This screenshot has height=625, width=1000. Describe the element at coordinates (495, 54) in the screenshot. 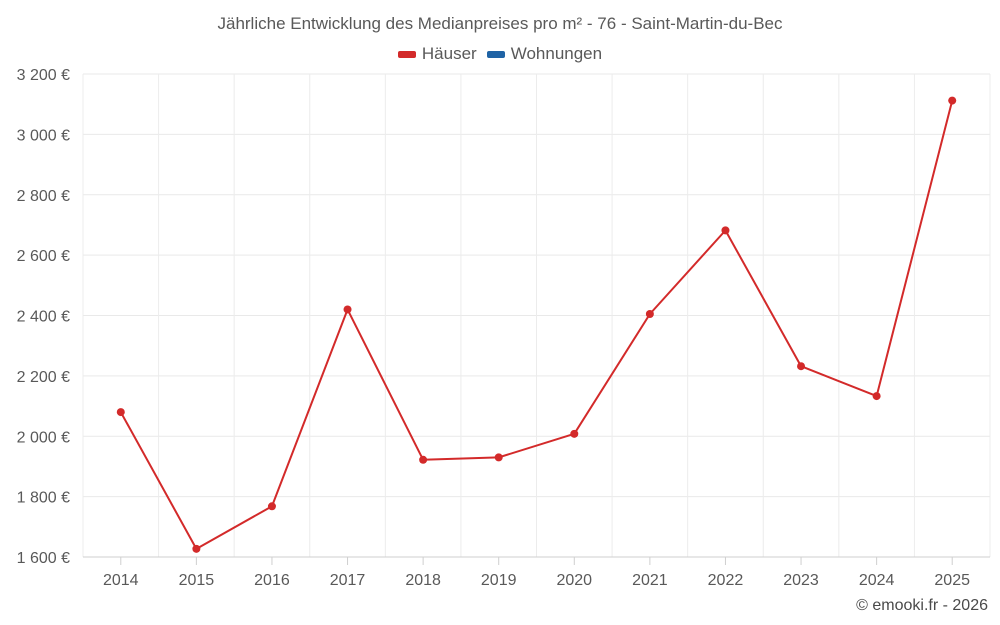

I see `legend-swatch-wohnungen` at that location.